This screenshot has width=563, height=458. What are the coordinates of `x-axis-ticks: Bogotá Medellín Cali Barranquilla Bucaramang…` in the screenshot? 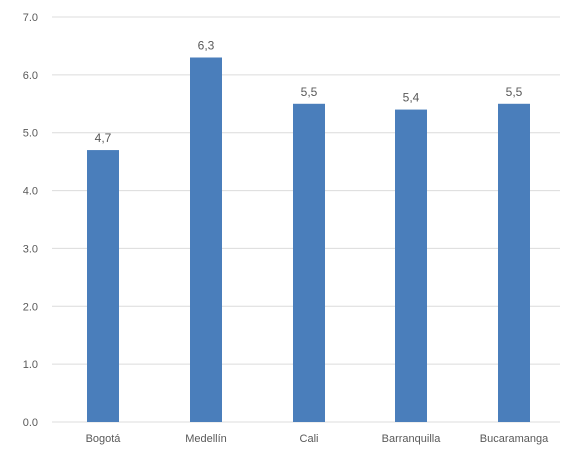 It's located at (318, 439).